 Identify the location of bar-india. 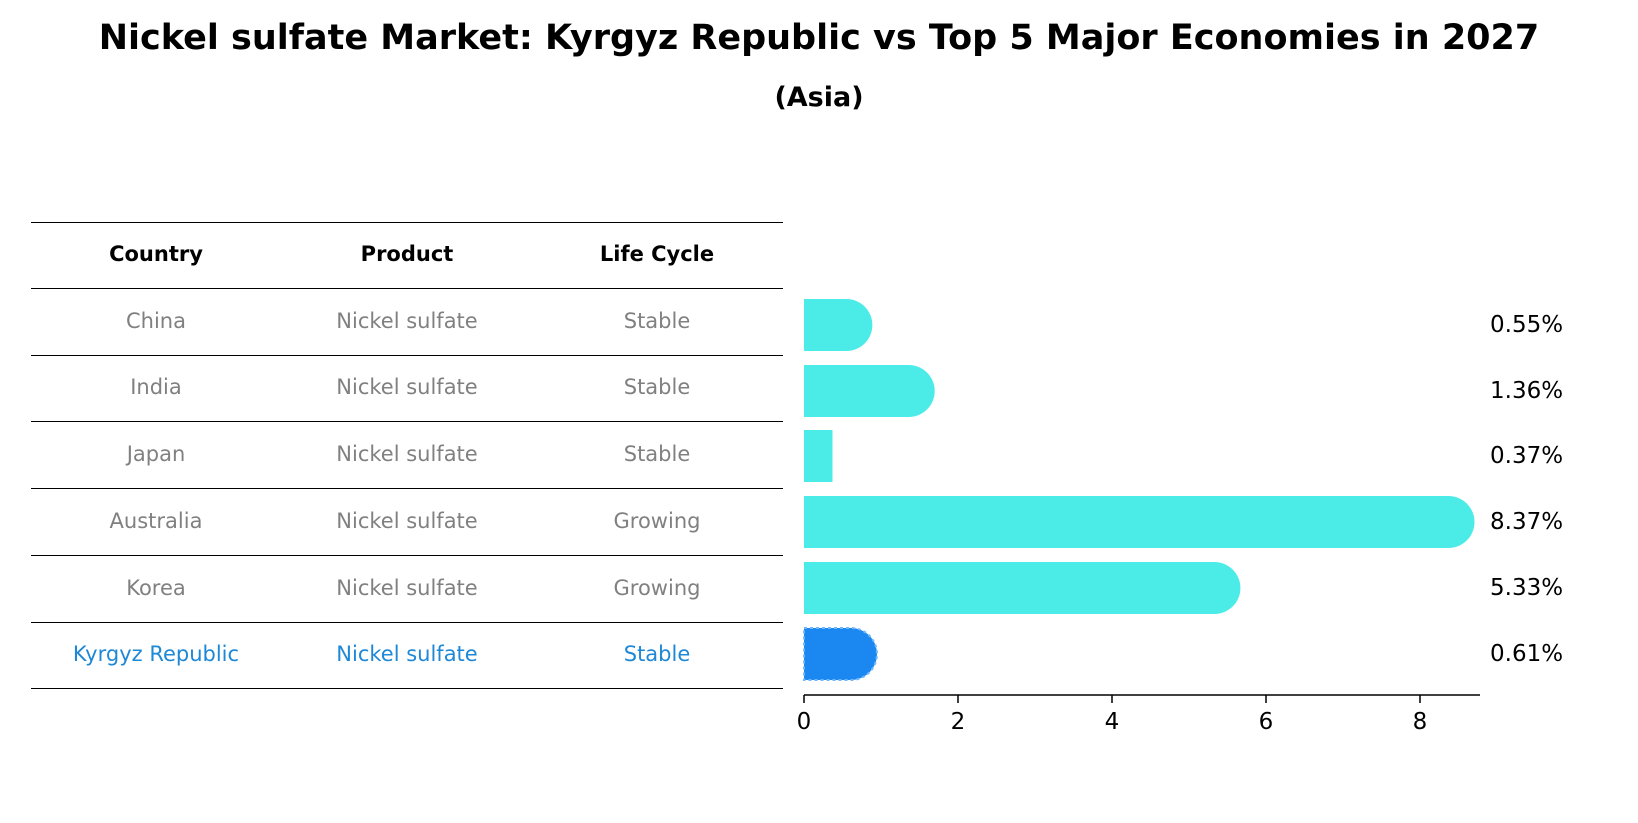
(869, 391).